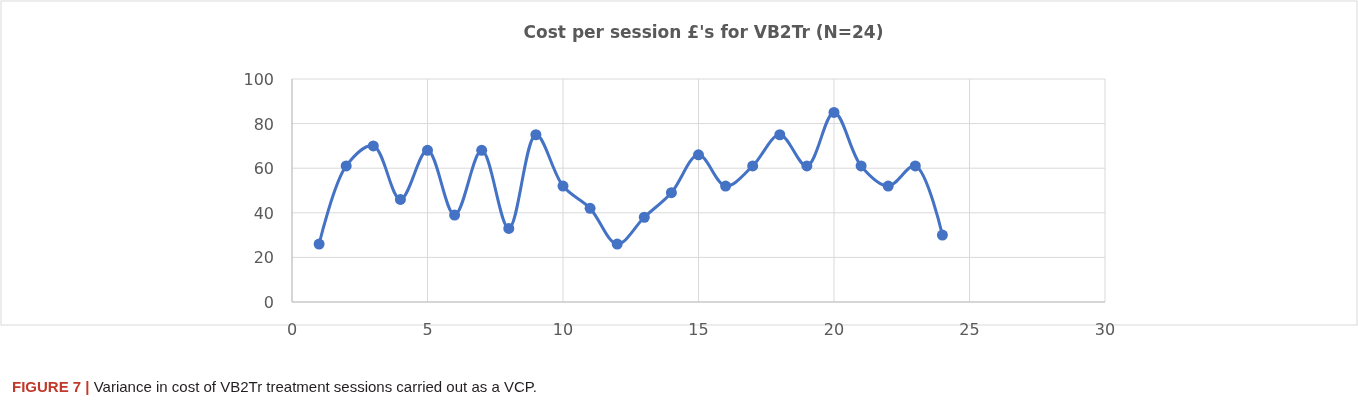 This screenshot has width=1358, height=404. Describe the element at coordinates (427, 329) in the screenshot. I see `x-tick-label: 5` at that location.